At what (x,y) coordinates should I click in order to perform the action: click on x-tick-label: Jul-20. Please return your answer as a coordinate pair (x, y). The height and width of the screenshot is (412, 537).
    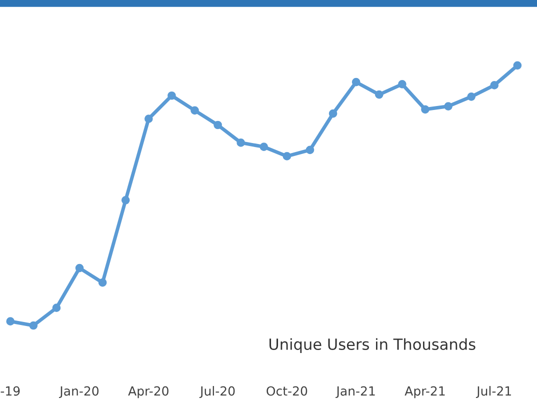
    Looking at the image, I should click on (217, 392).